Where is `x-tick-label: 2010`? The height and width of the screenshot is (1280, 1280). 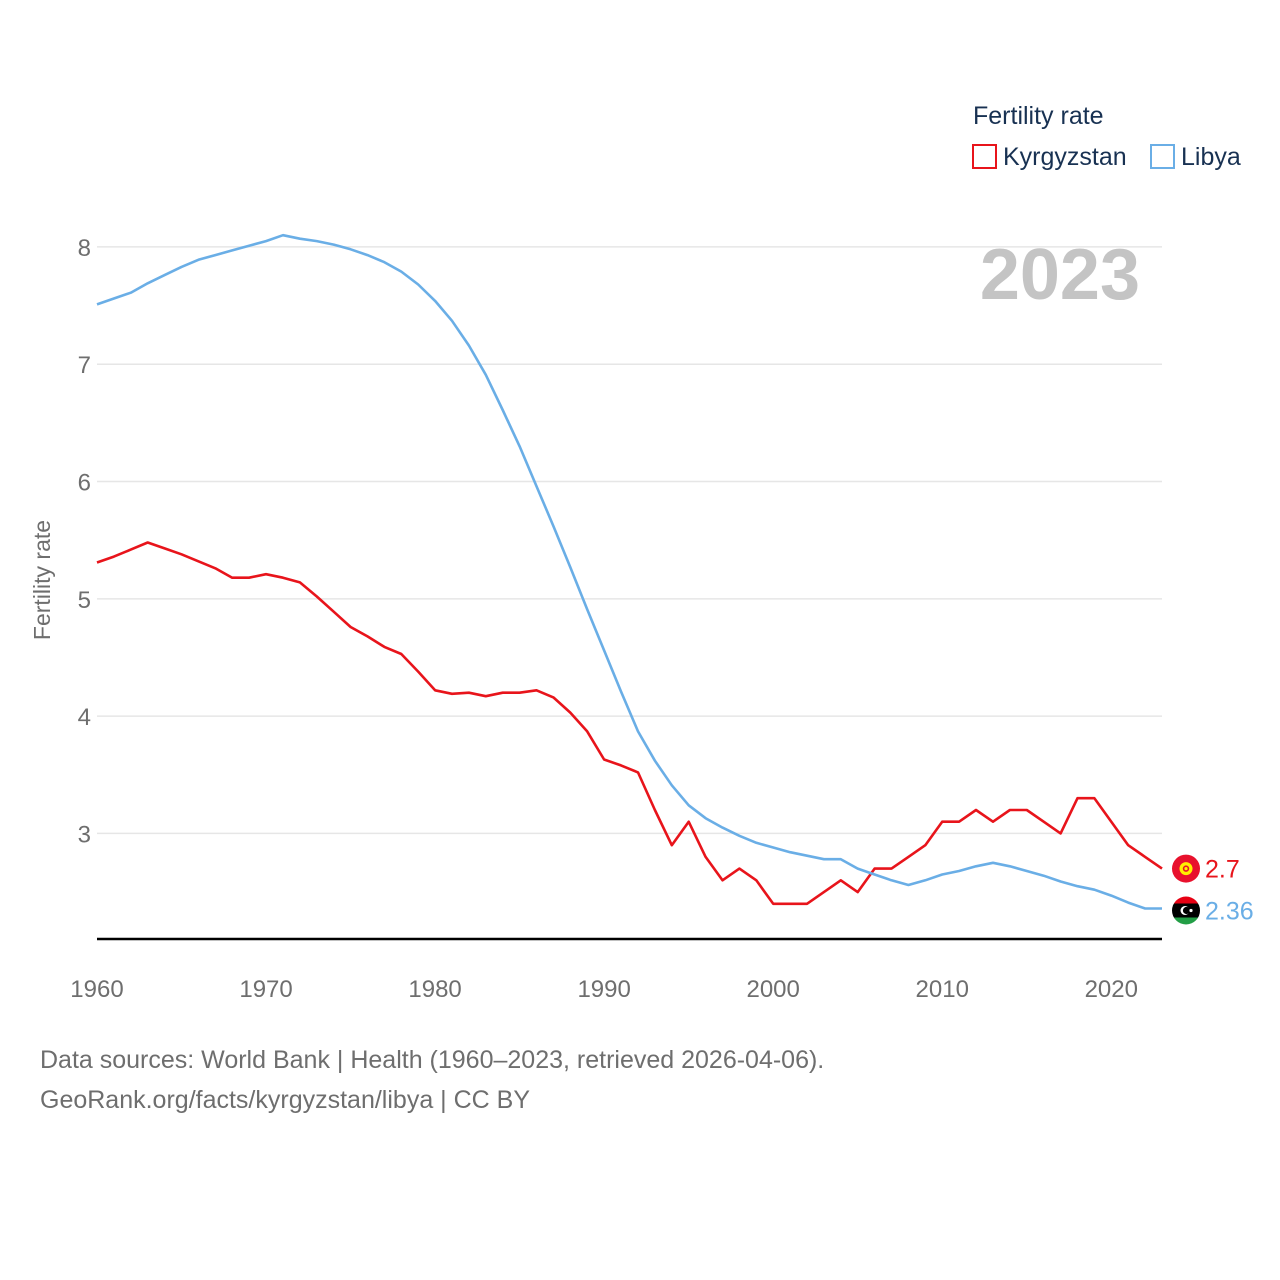
x-tick-label: 2010 is located at coordinates (942, 989).